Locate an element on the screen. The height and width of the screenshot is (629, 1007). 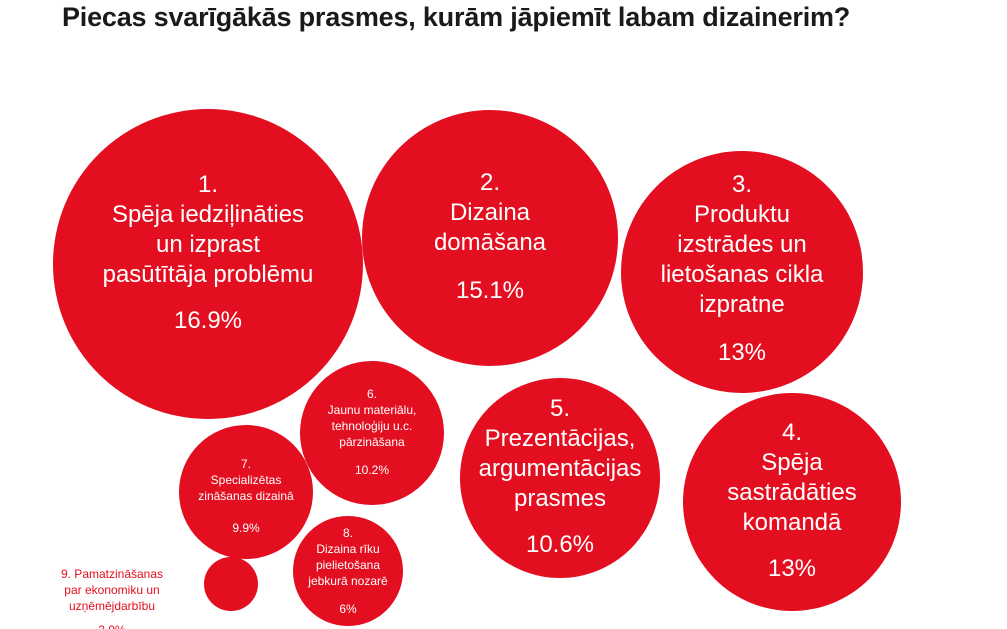
bubble-3-value: 13% is located at coordinates (742, 352).